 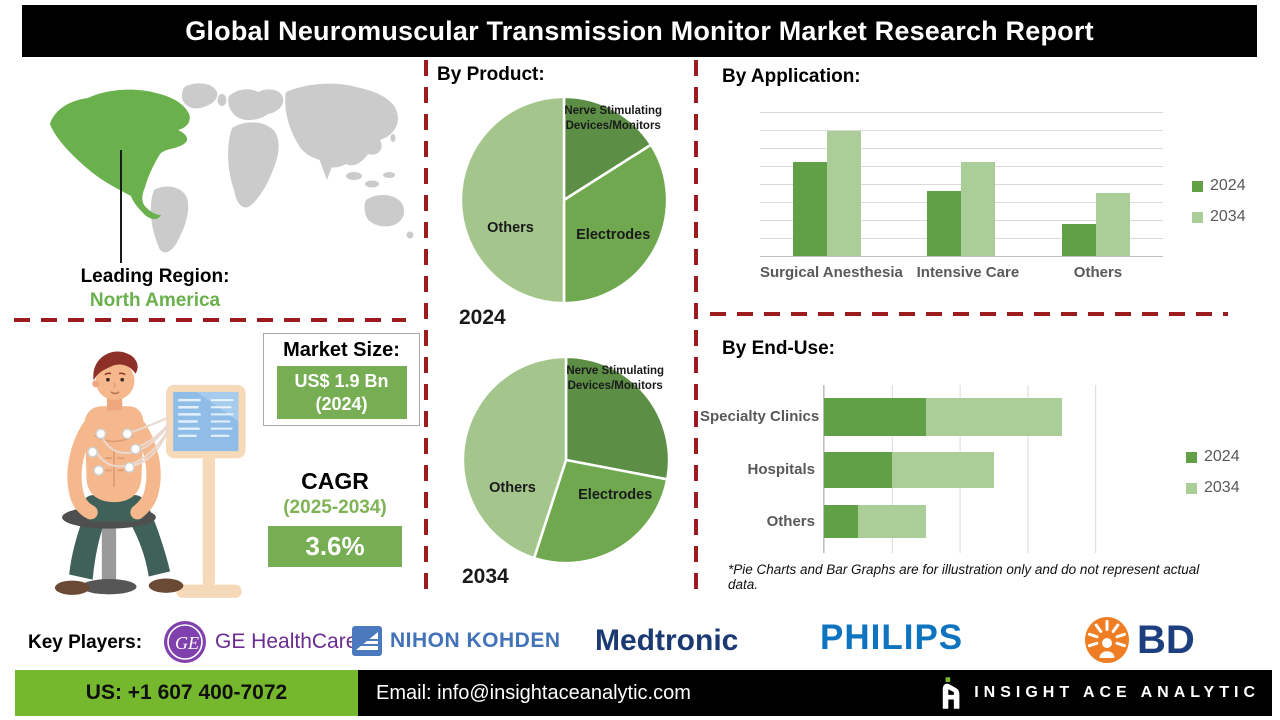 I want to click on divider-vertical-left, so click(x=426, y=330).